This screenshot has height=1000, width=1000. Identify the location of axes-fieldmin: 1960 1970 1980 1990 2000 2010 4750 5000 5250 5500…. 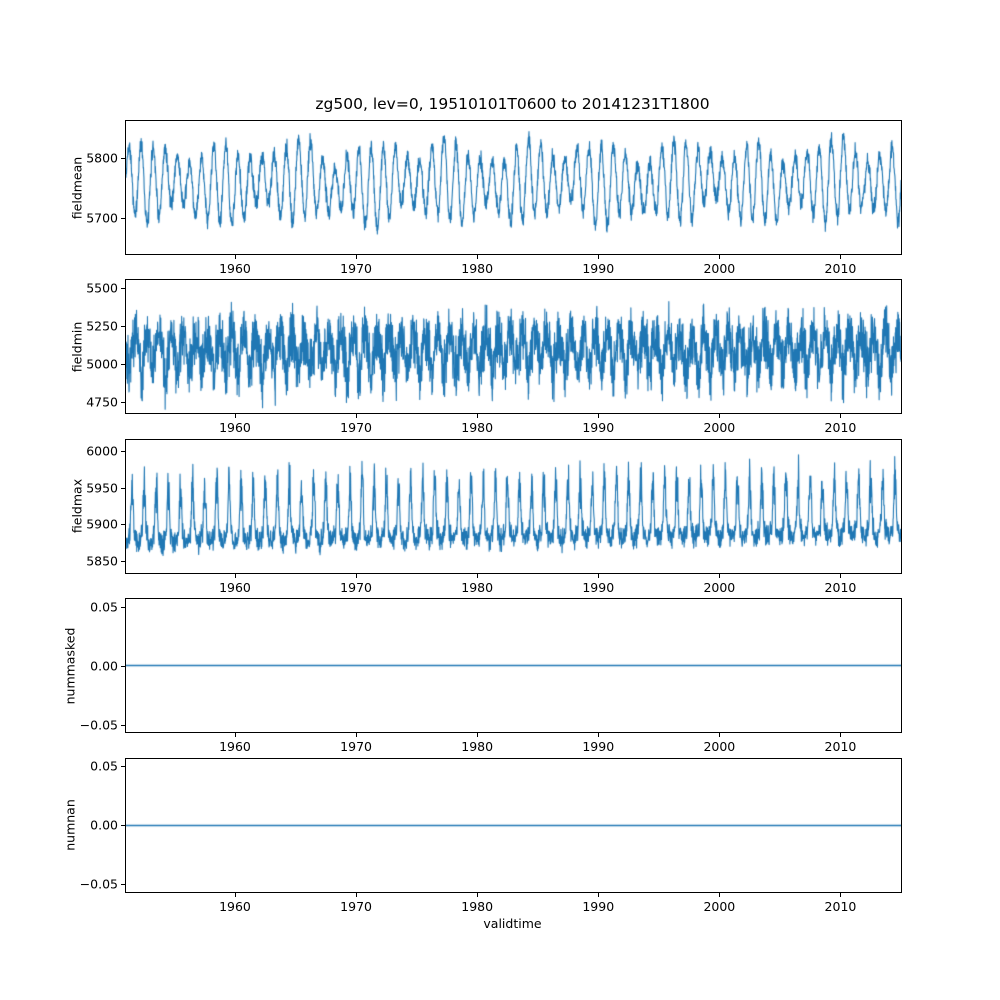
(486, 357).